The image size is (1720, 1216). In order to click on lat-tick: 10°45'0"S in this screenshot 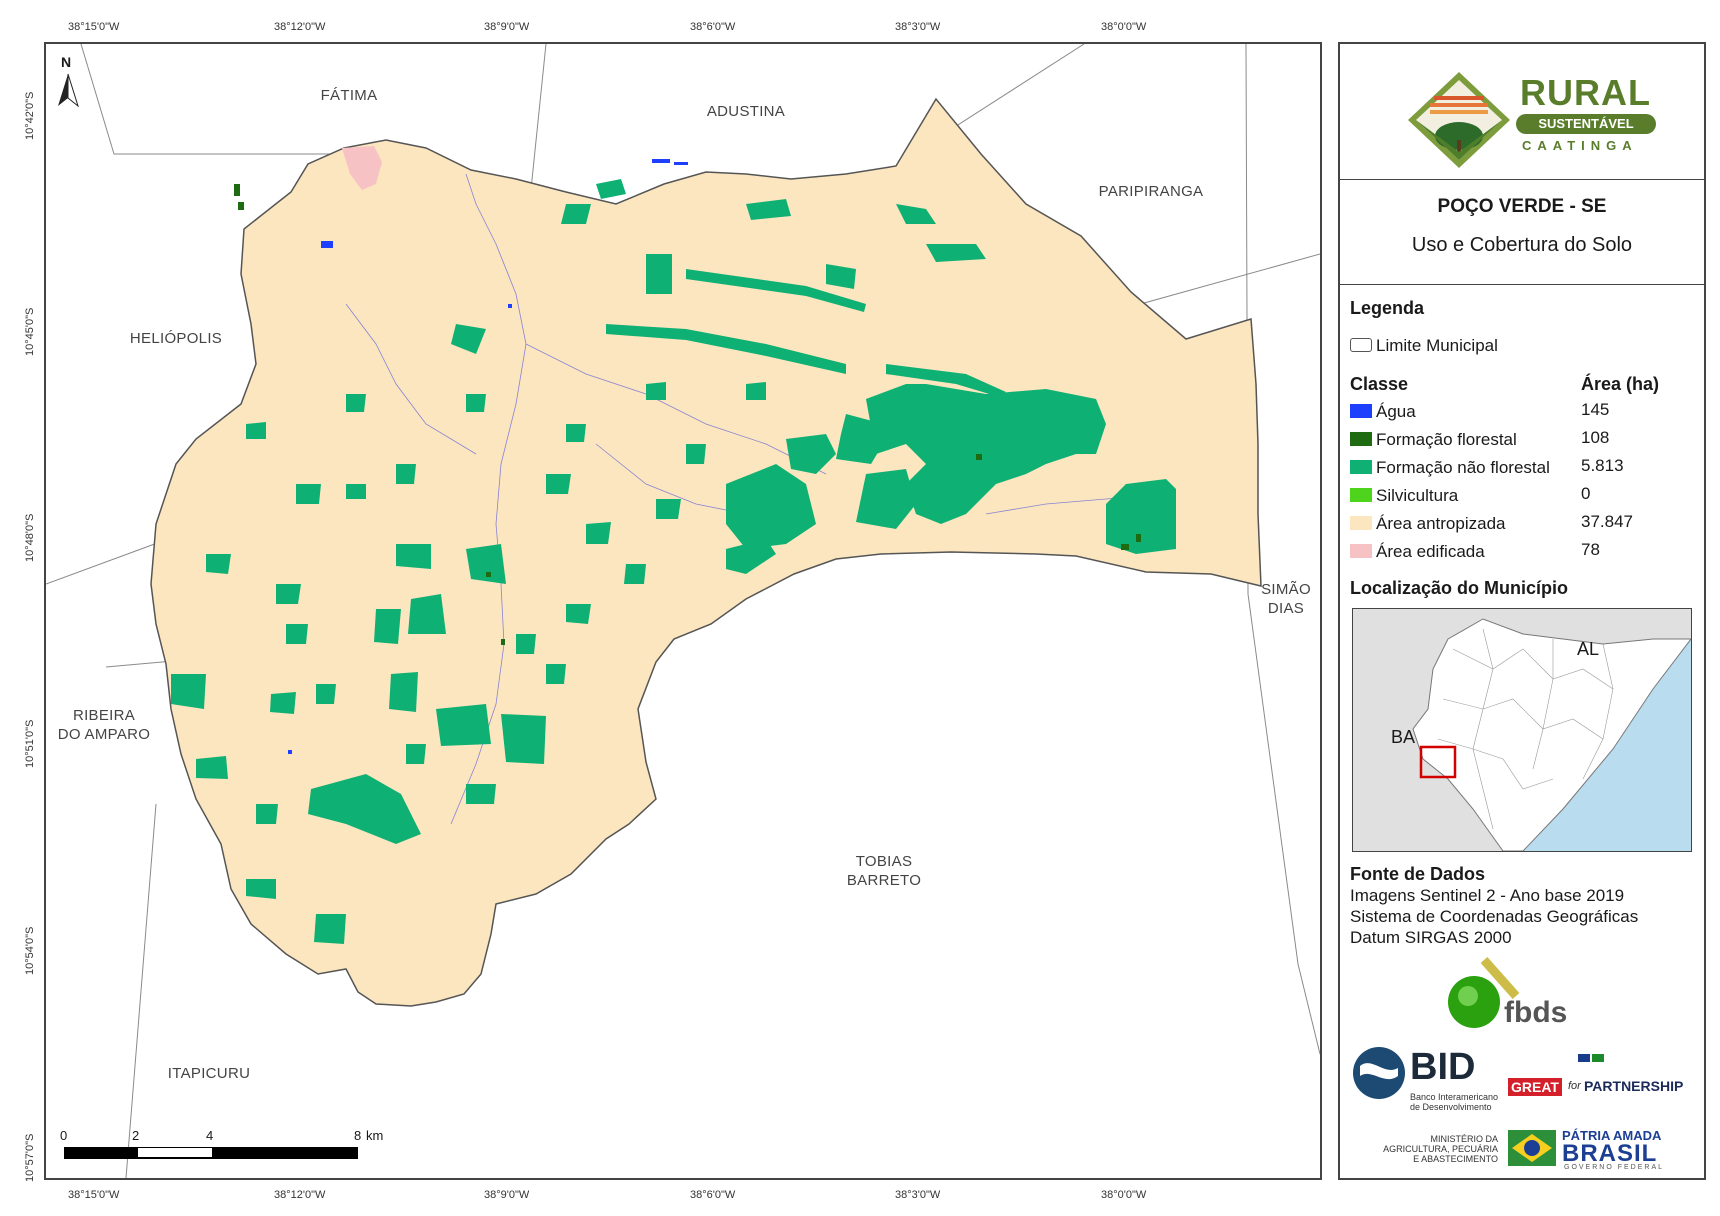, I will do `click(30, 331)`.